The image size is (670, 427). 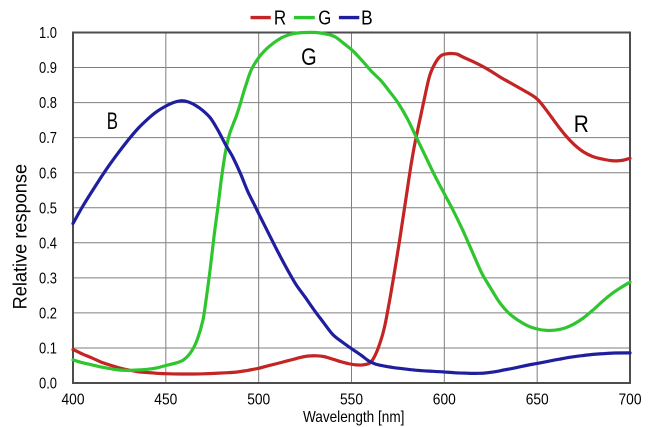 I want to click on svg-text: 0.3, so click(x=48, y=279).